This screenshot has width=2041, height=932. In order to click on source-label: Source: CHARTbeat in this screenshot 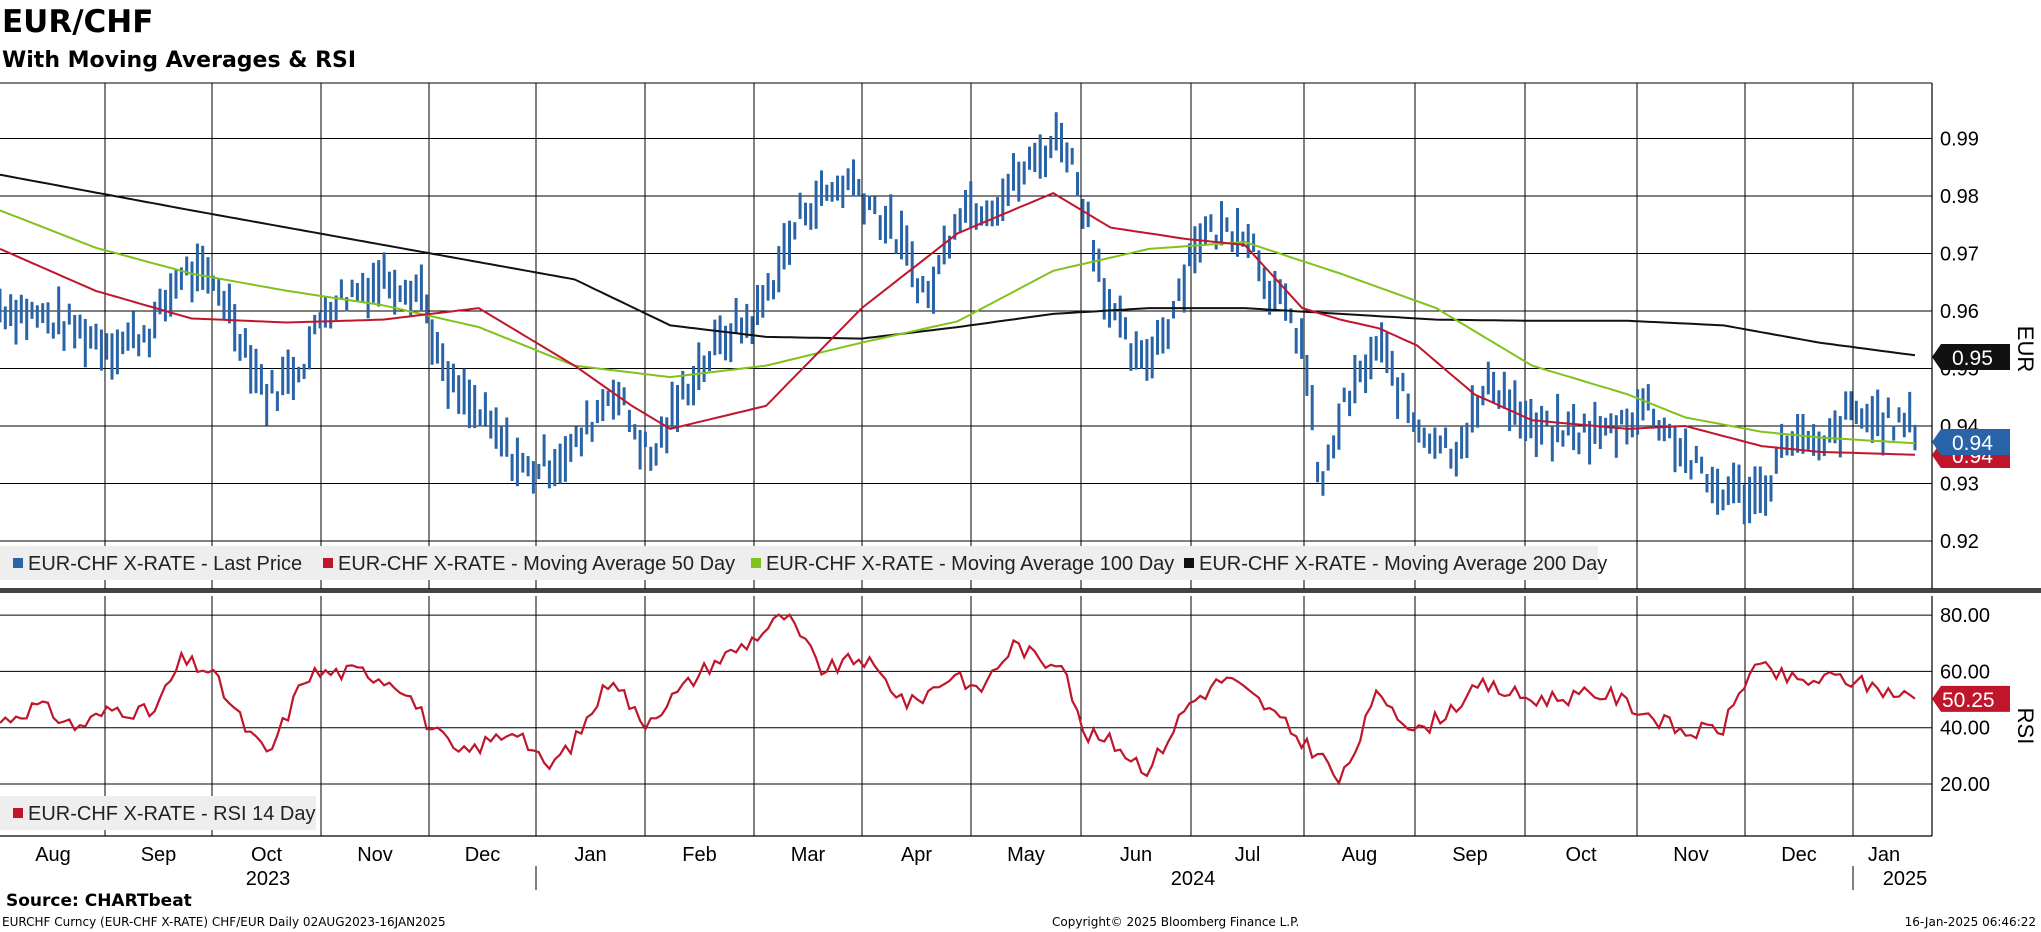, I will do `click(99, 901)`.